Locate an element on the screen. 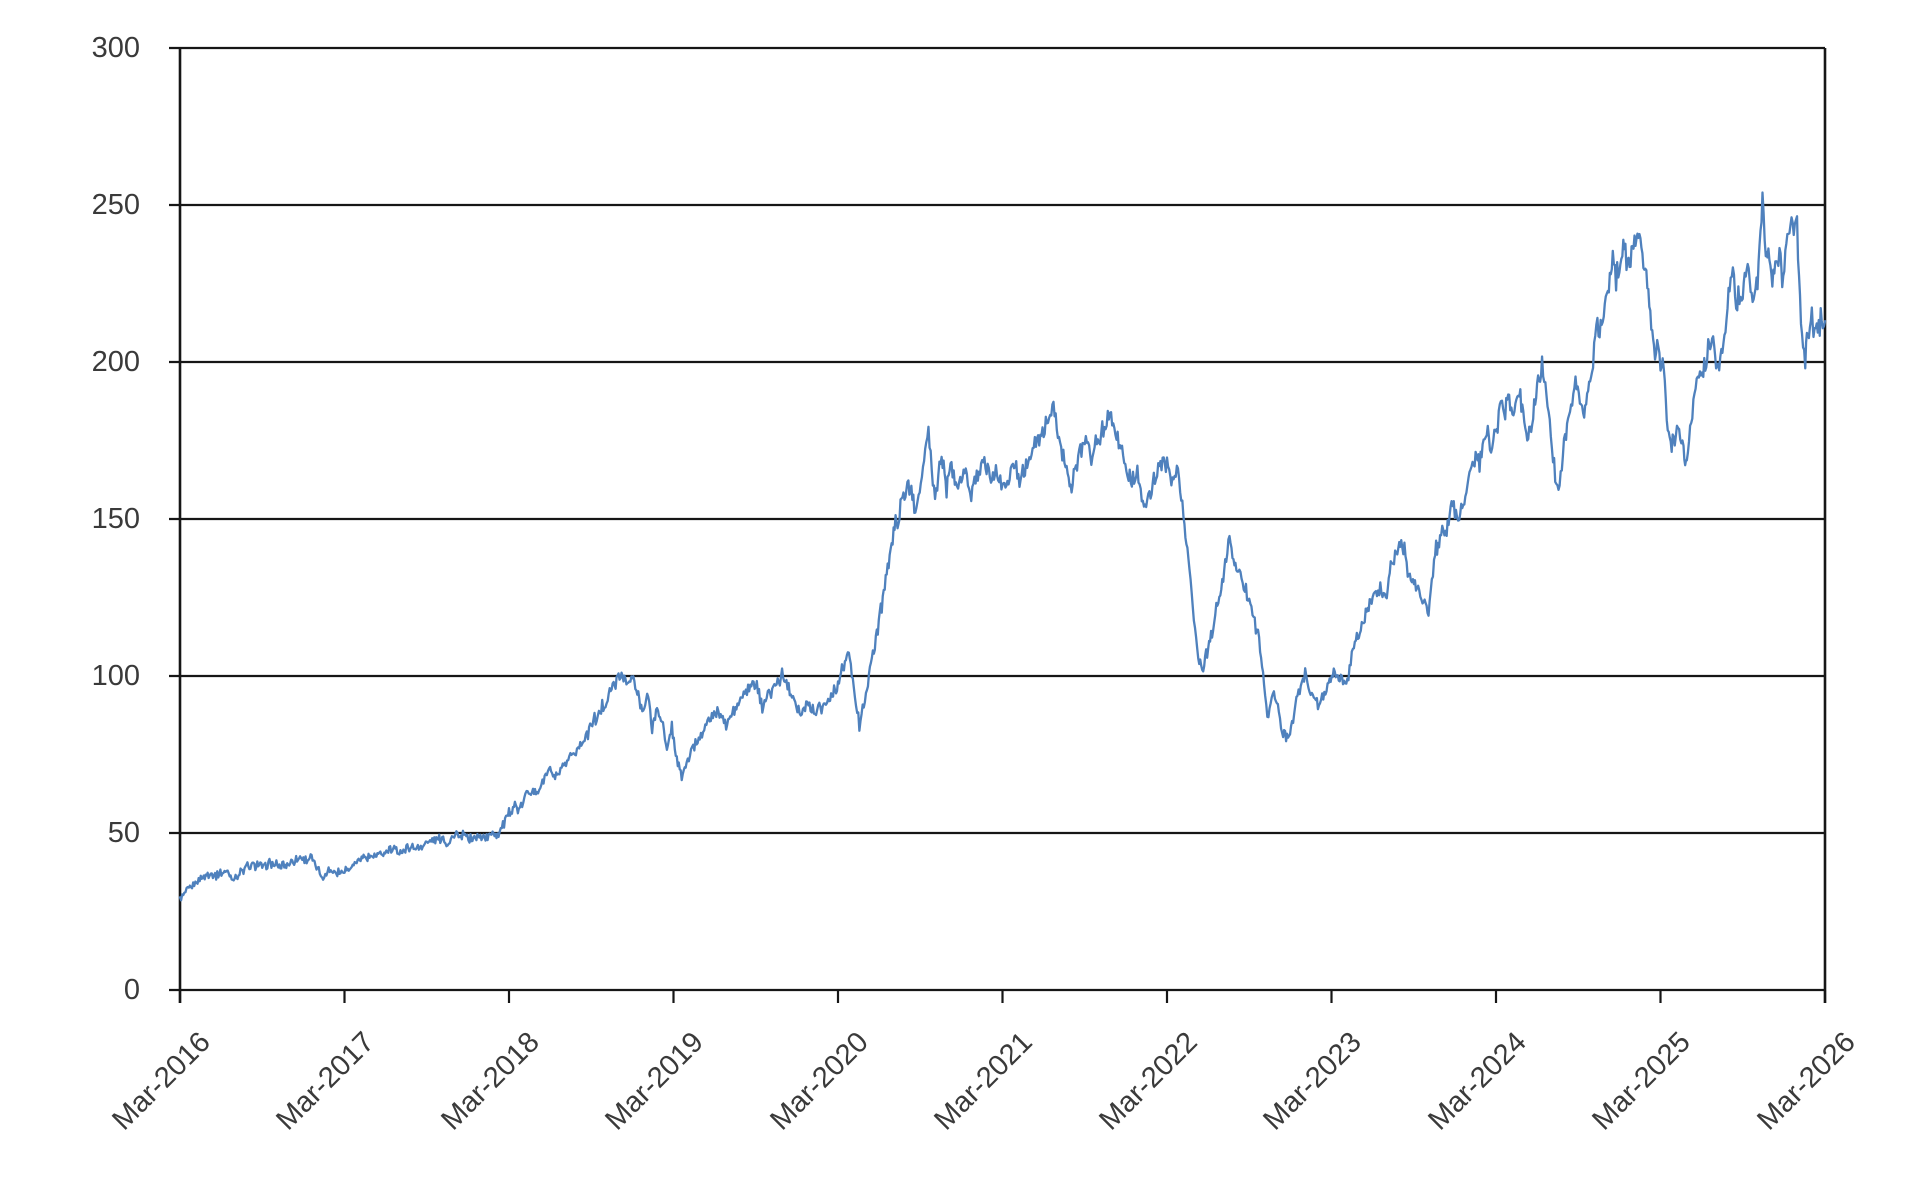 Image resolution: width=1918 pixels, height=1198 pixels. y-axis-label: 50 is located at coordinates (123, 833).